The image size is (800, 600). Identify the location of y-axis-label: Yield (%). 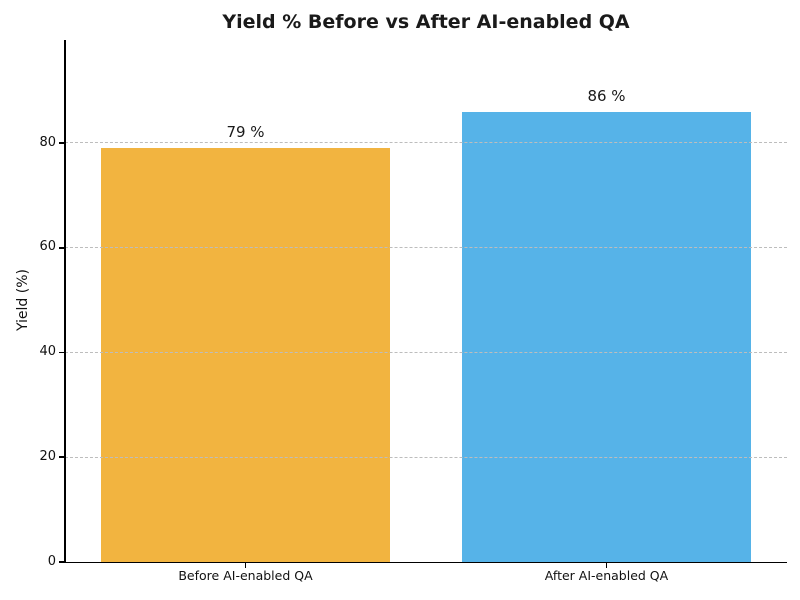
(23, 300).